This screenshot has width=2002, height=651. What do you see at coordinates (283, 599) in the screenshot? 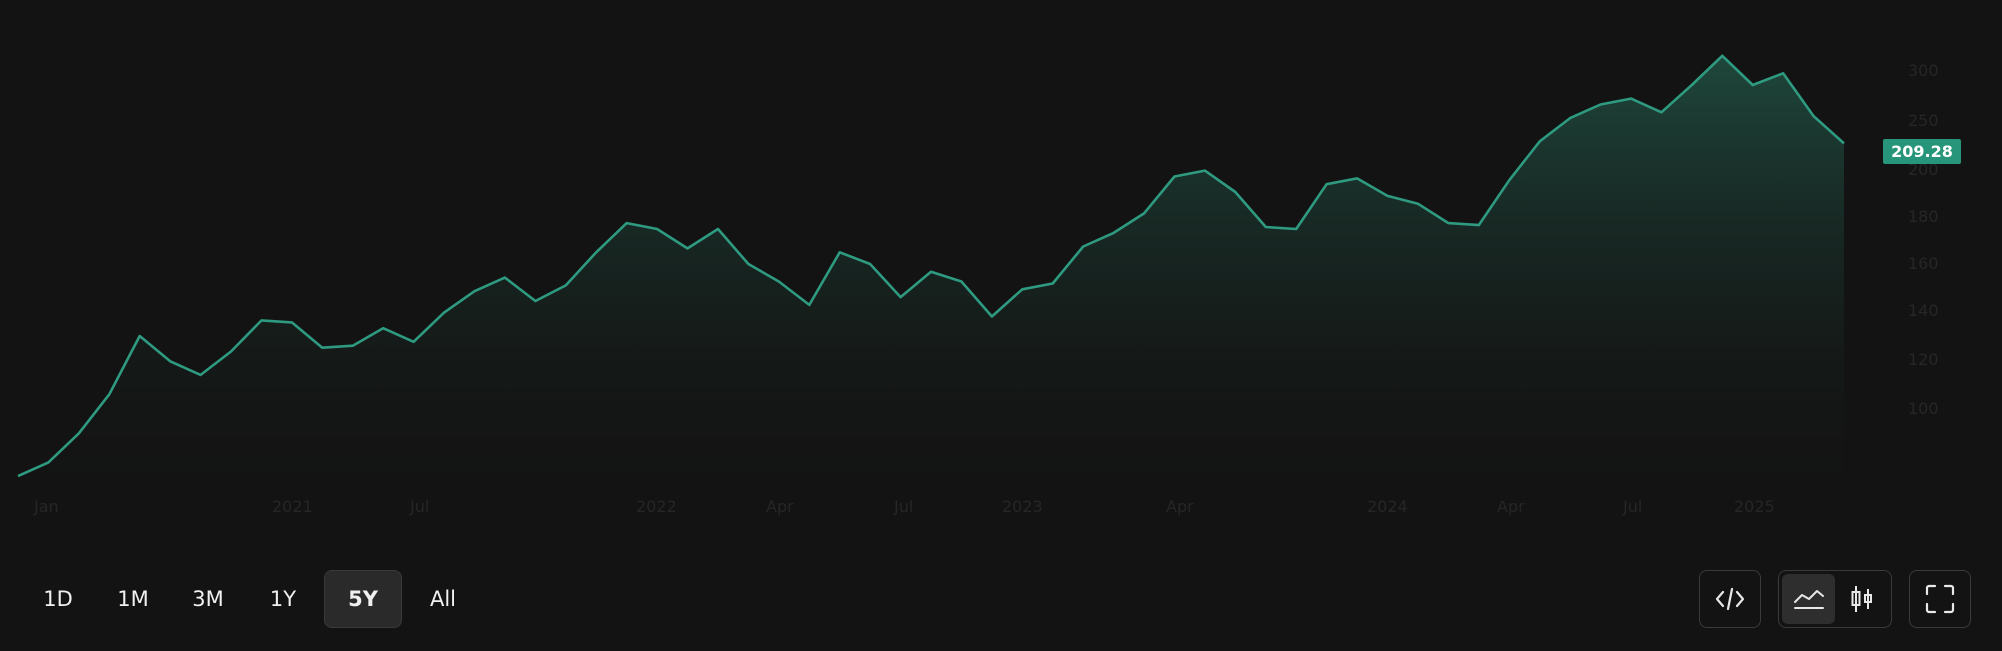
I see `range-1y-button: 1Y` at bounding box center [283, 599].